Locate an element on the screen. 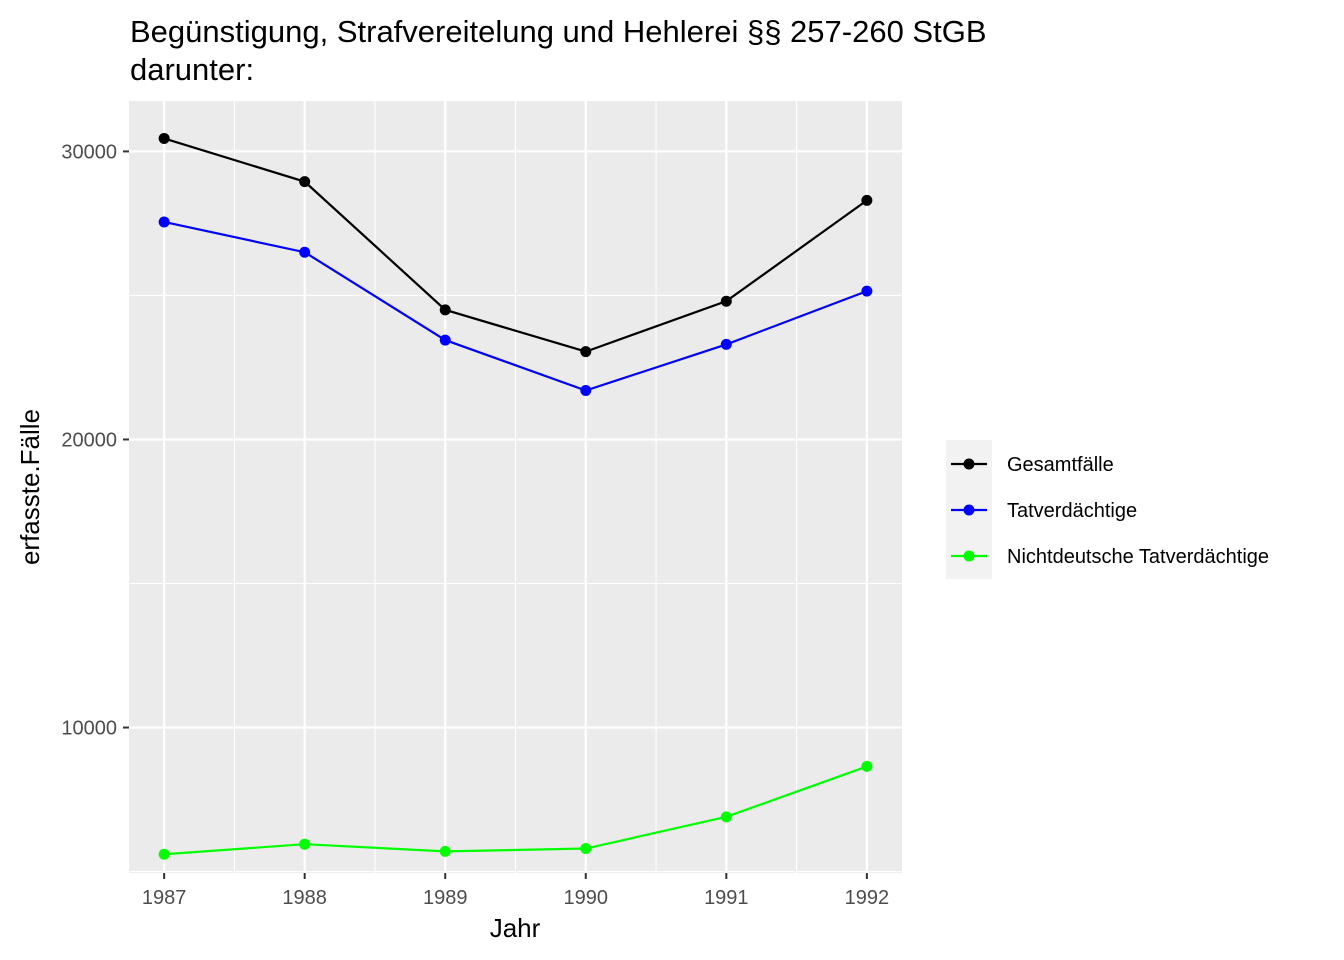 The image size is (1344, 960). x-tick-label: 1991 is located at coordinates (726, 898).